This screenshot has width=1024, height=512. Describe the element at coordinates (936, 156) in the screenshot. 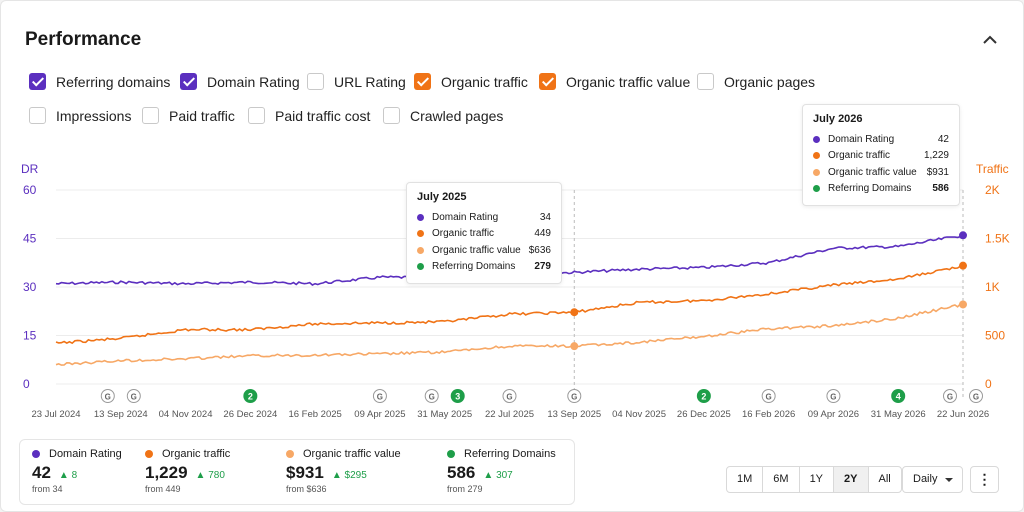

I see `tooltip-value: 1,229` at that location.